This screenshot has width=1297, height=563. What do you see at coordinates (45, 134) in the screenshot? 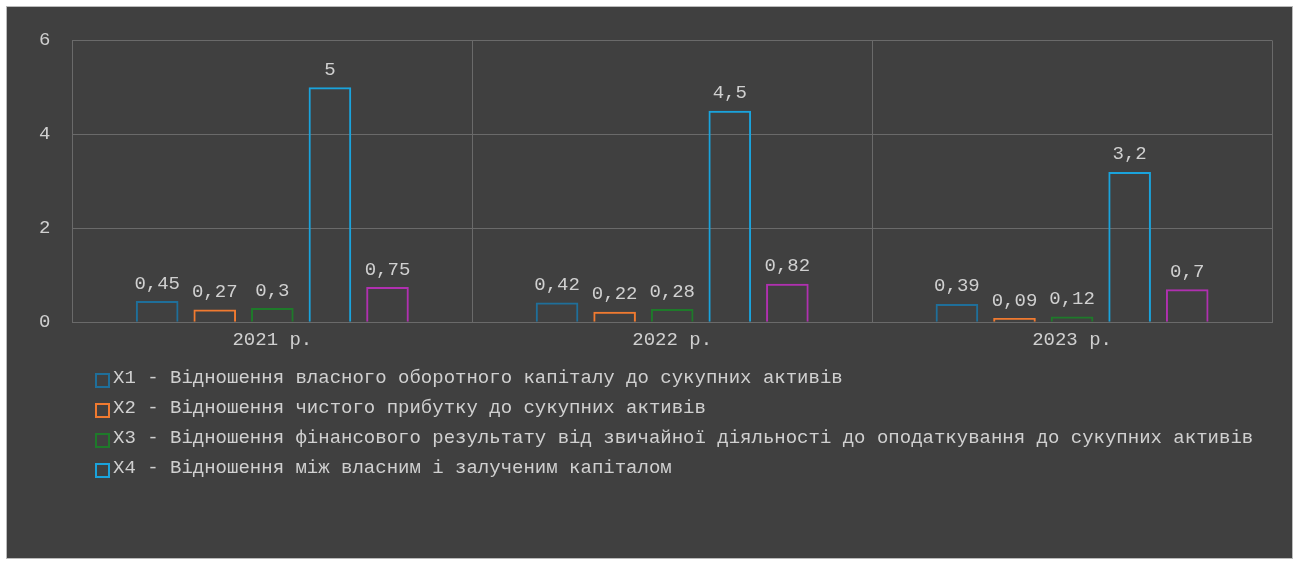
I see `y-tick-label: 4` at bounding box center [45, 134].